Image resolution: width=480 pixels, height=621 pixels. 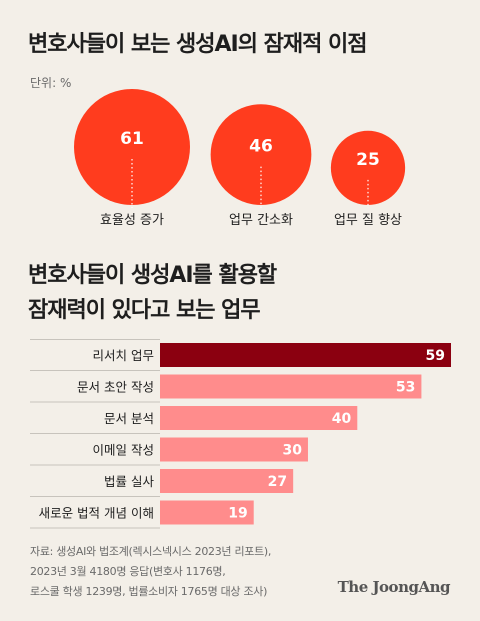 I want to click on bar-category-label: 이메일 작성, so click(x=123, y=450).